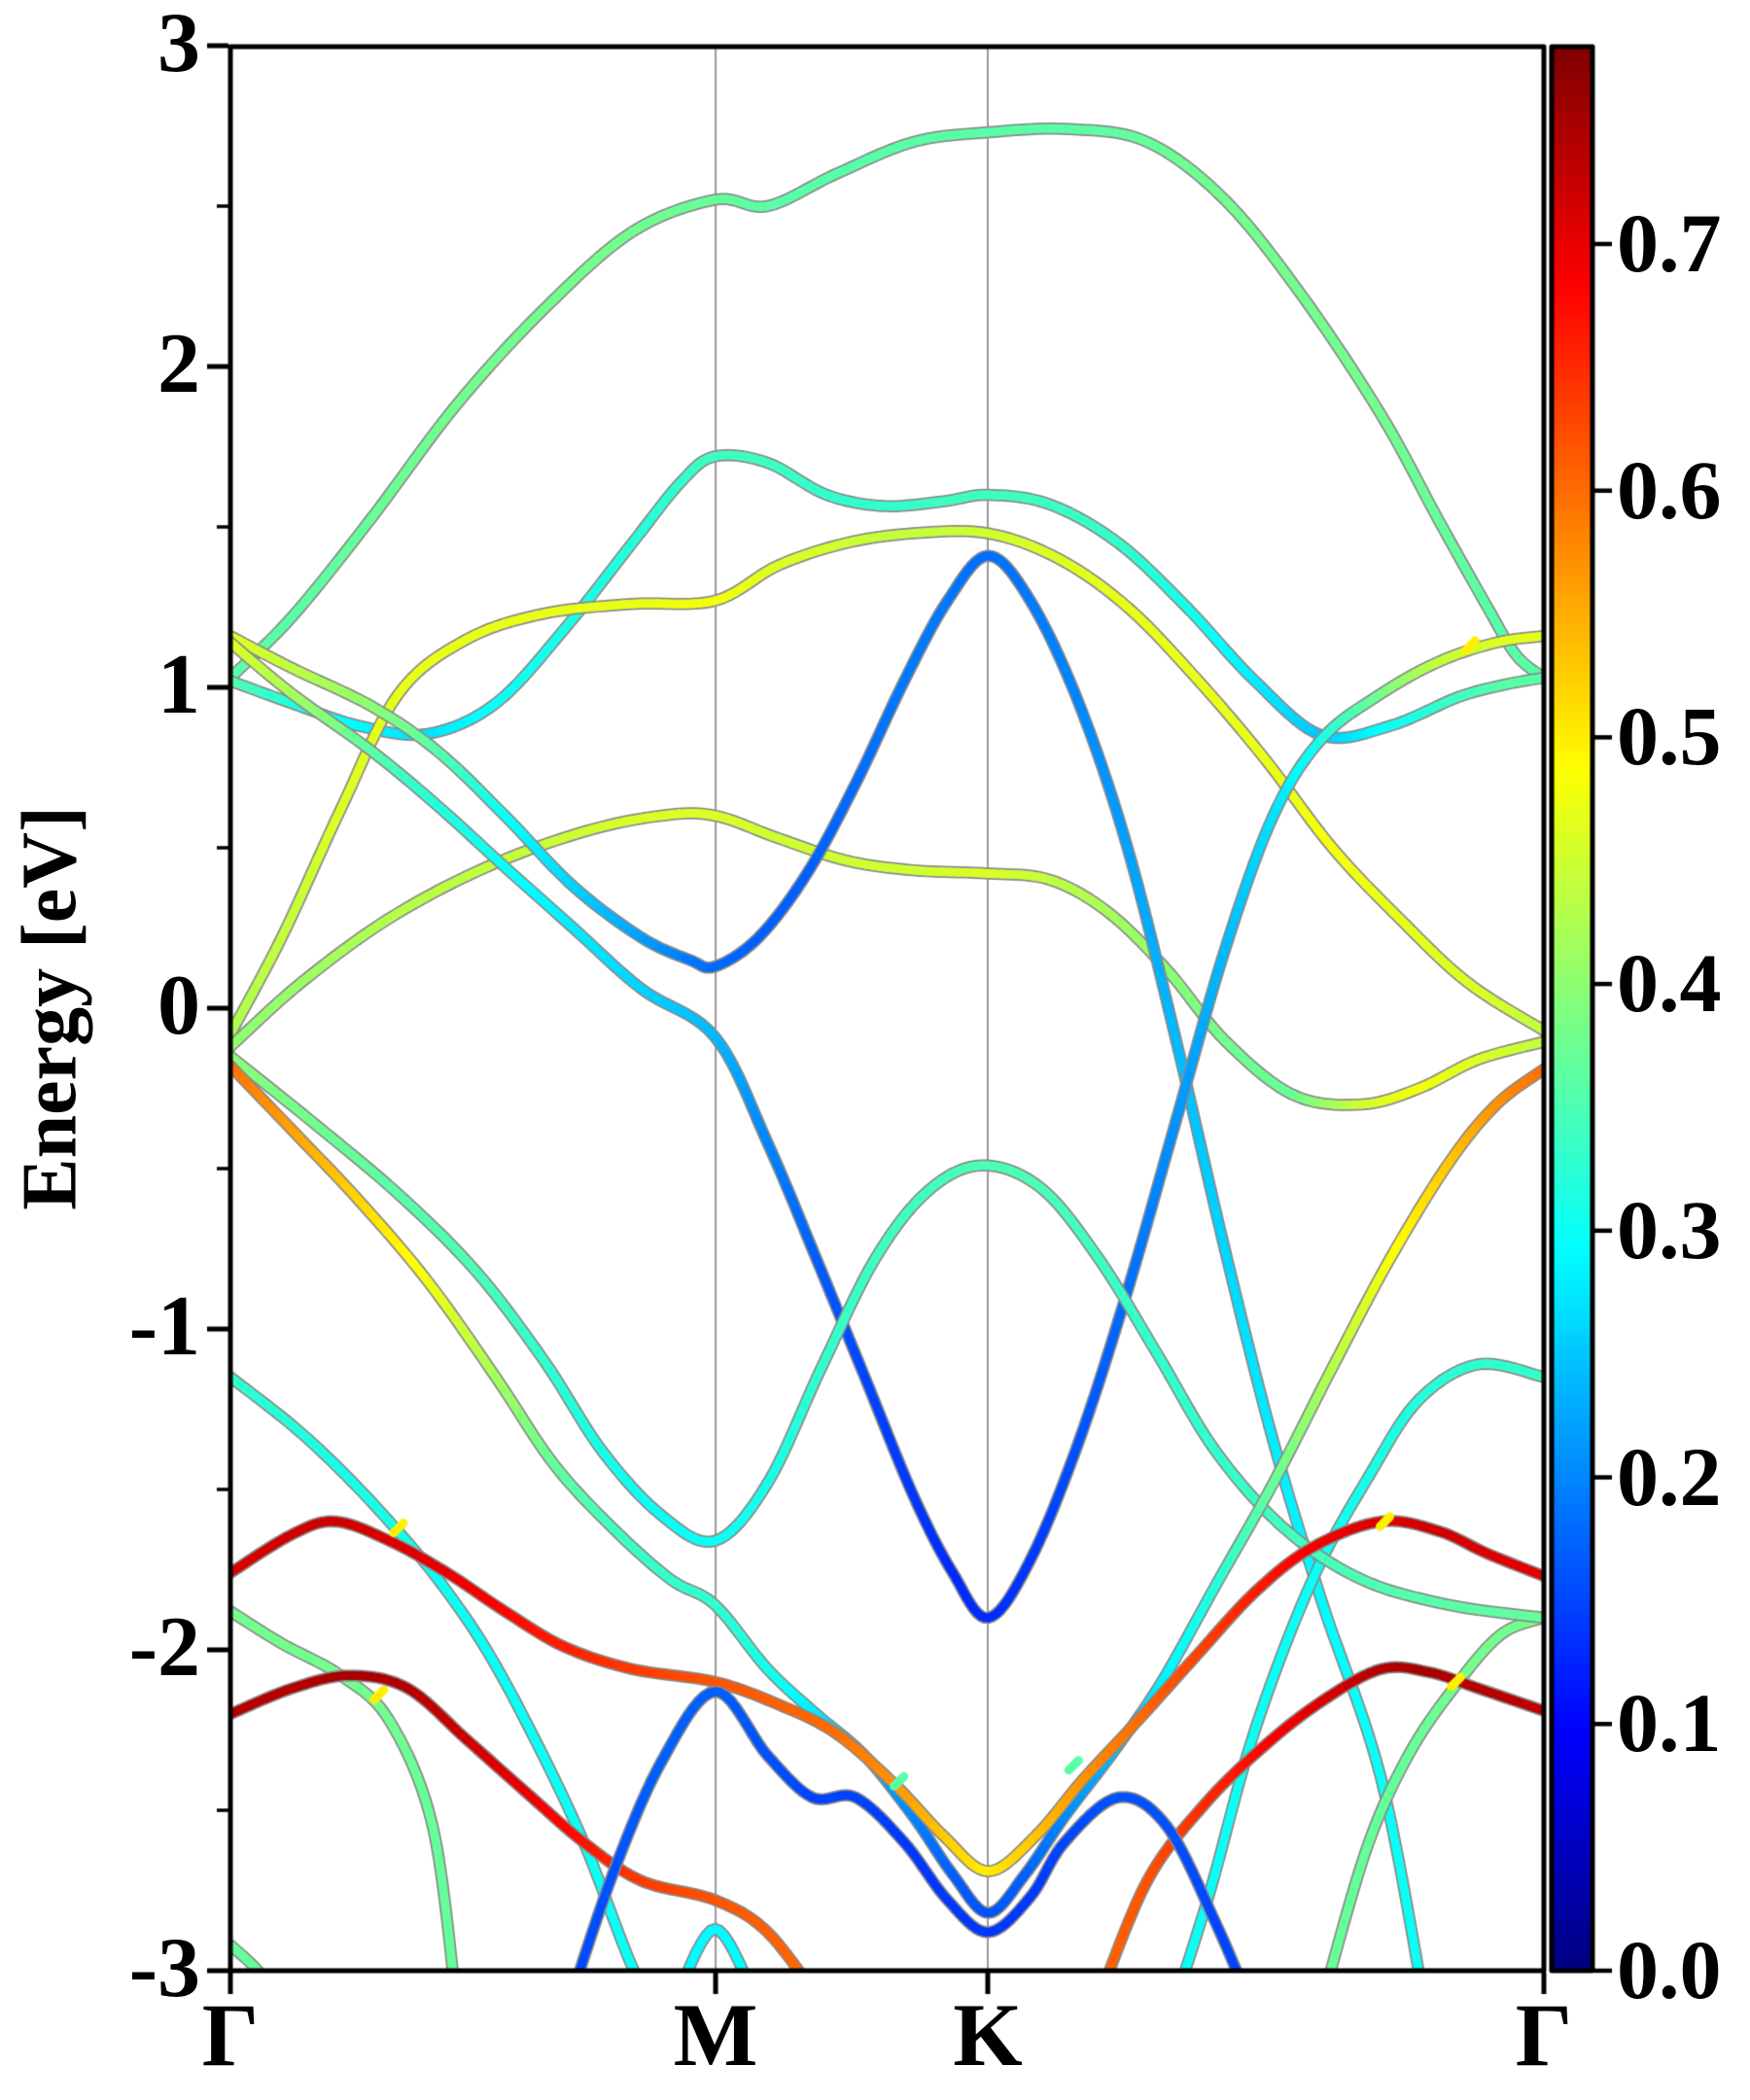 This screenshot has height=2100, width=1750. I want to click on colorbar-tick-label-0.0: 0.0, so click(1669, 1969).